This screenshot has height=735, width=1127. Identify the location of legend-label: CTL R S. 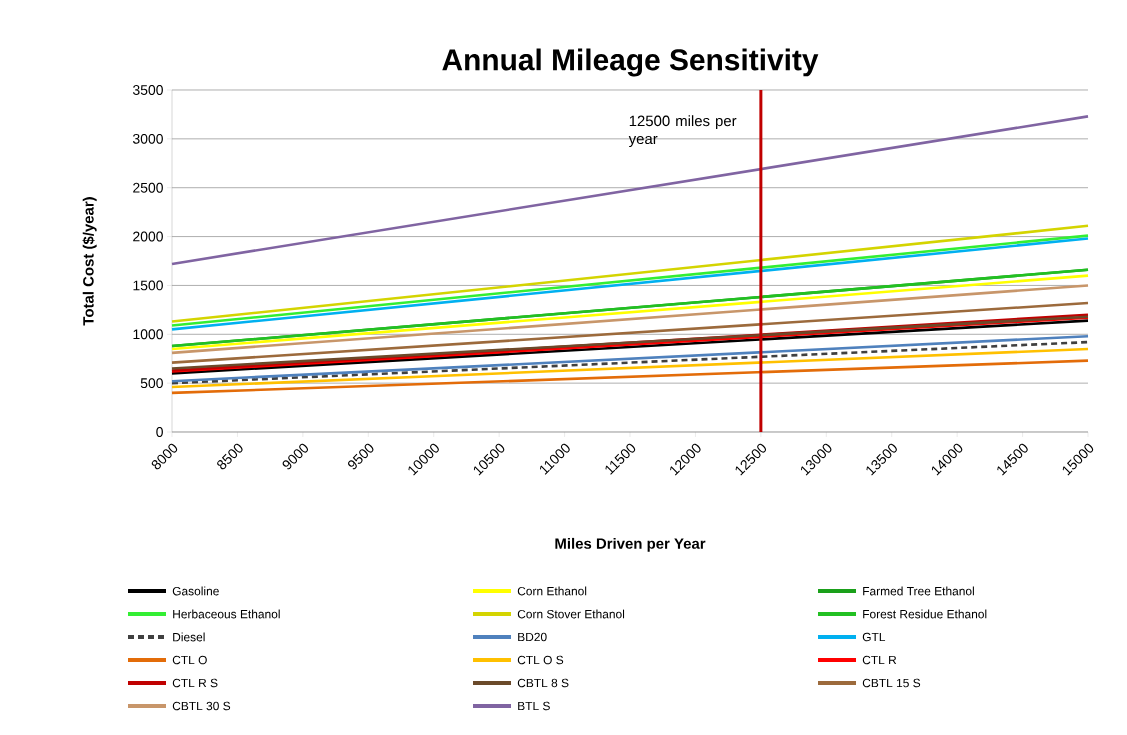
(195, 683).